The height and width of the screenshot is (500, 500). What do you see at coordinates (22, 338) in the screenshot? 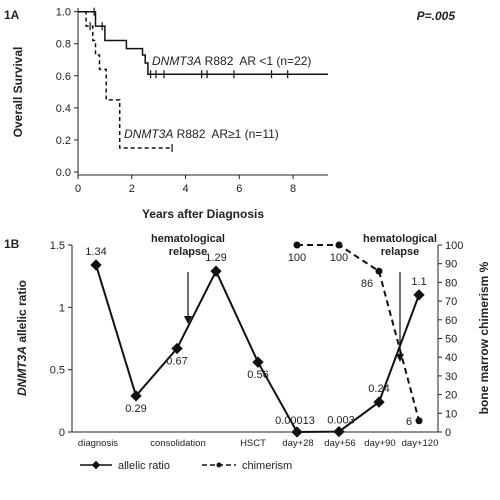
I see `left-y-axis-label: DNMT3A allelic ratio` at bounding box center [22, 338].